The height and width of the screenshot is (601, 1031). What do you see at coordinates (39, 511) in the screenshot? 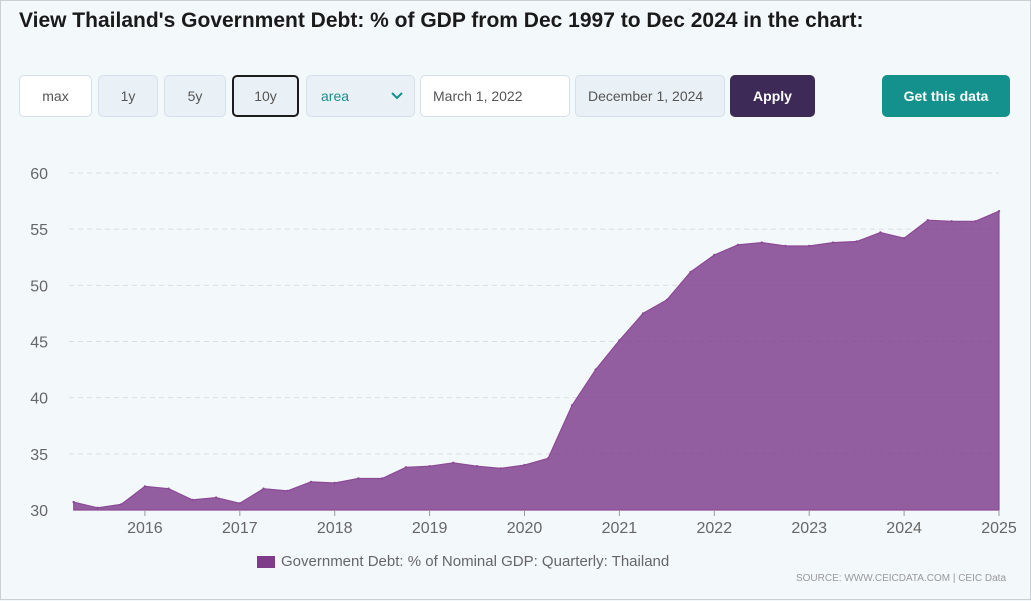
I see `y-tick-label: 30` at bounding box center [39, 511].